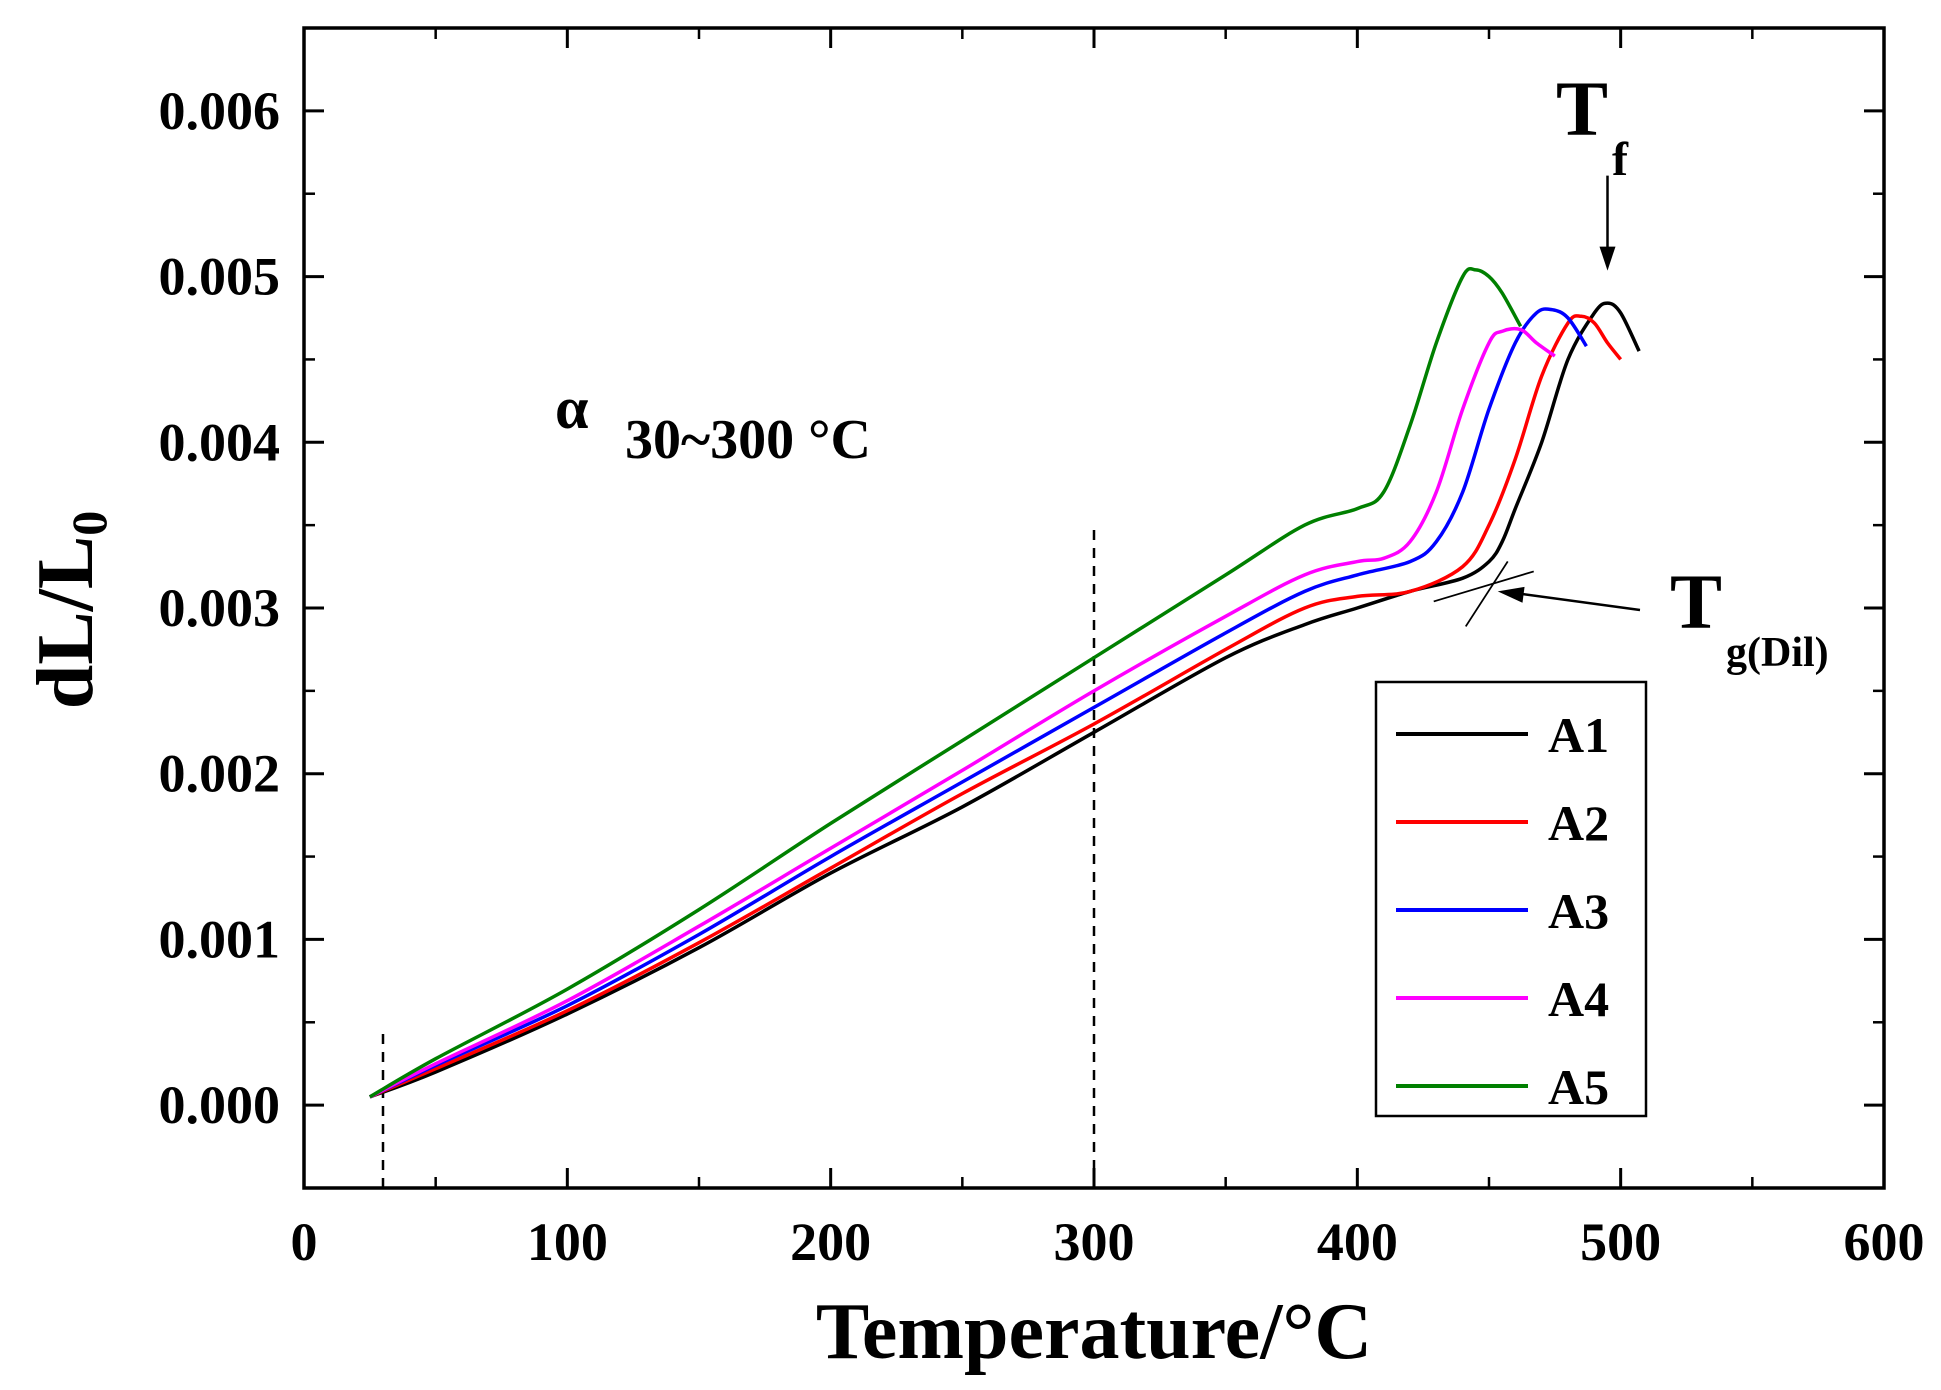 The height and width of the screenshot is (1390, 1941). Describe the element at coordinates (220, 774) in the screenshot. I see `y-tick-label: 0.002` at that location.